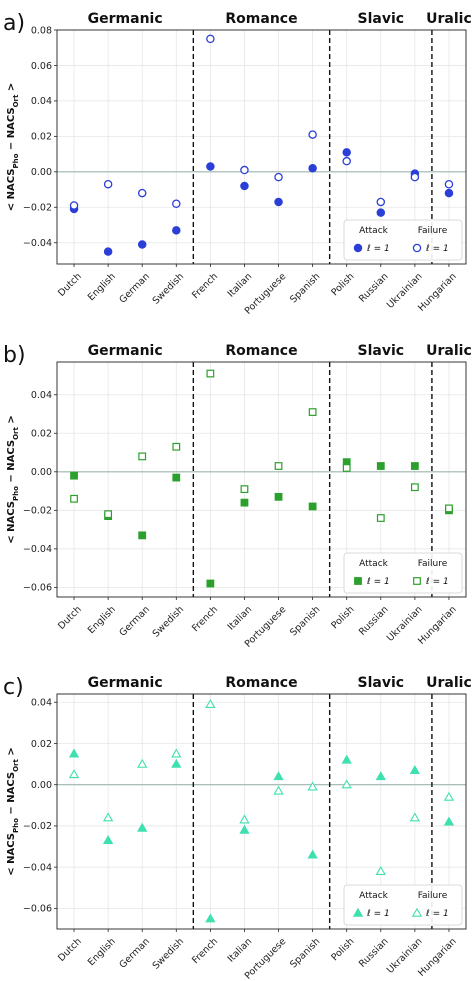 The height and width of the screenshot is (981, 474). I want to click on panel-letter: c), so click(13, 687).